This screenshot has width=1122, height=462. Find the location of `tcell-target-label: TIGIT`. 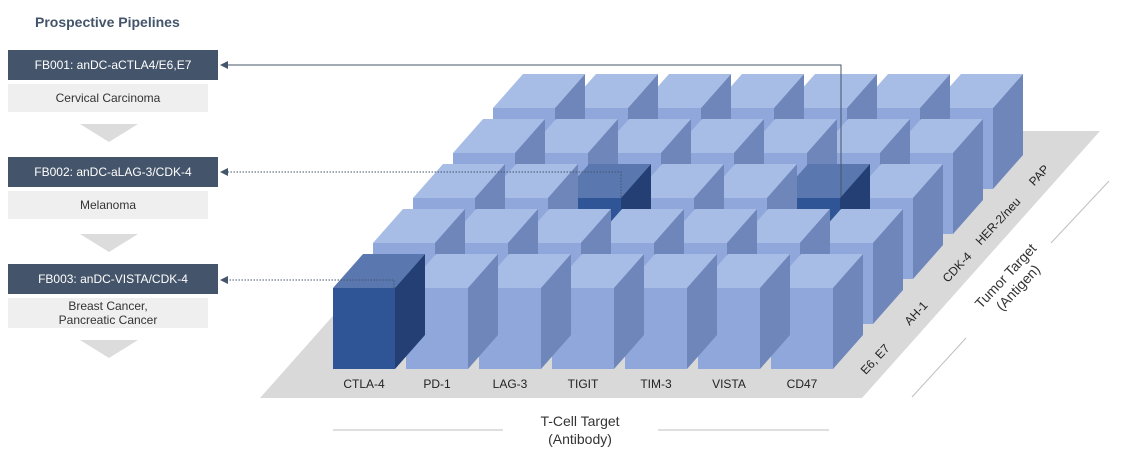

tcell-target-label: TIGIT is located at coordinates (583, 384).